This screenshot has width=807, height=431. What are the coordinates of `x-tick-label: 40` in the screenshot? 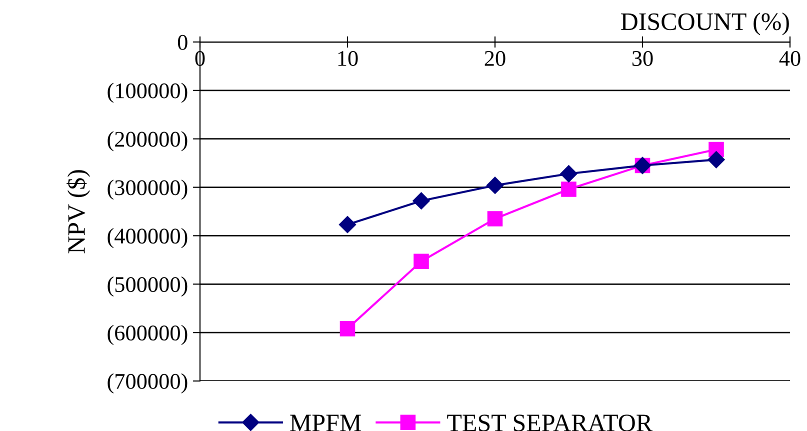 It's located at (789, 58).